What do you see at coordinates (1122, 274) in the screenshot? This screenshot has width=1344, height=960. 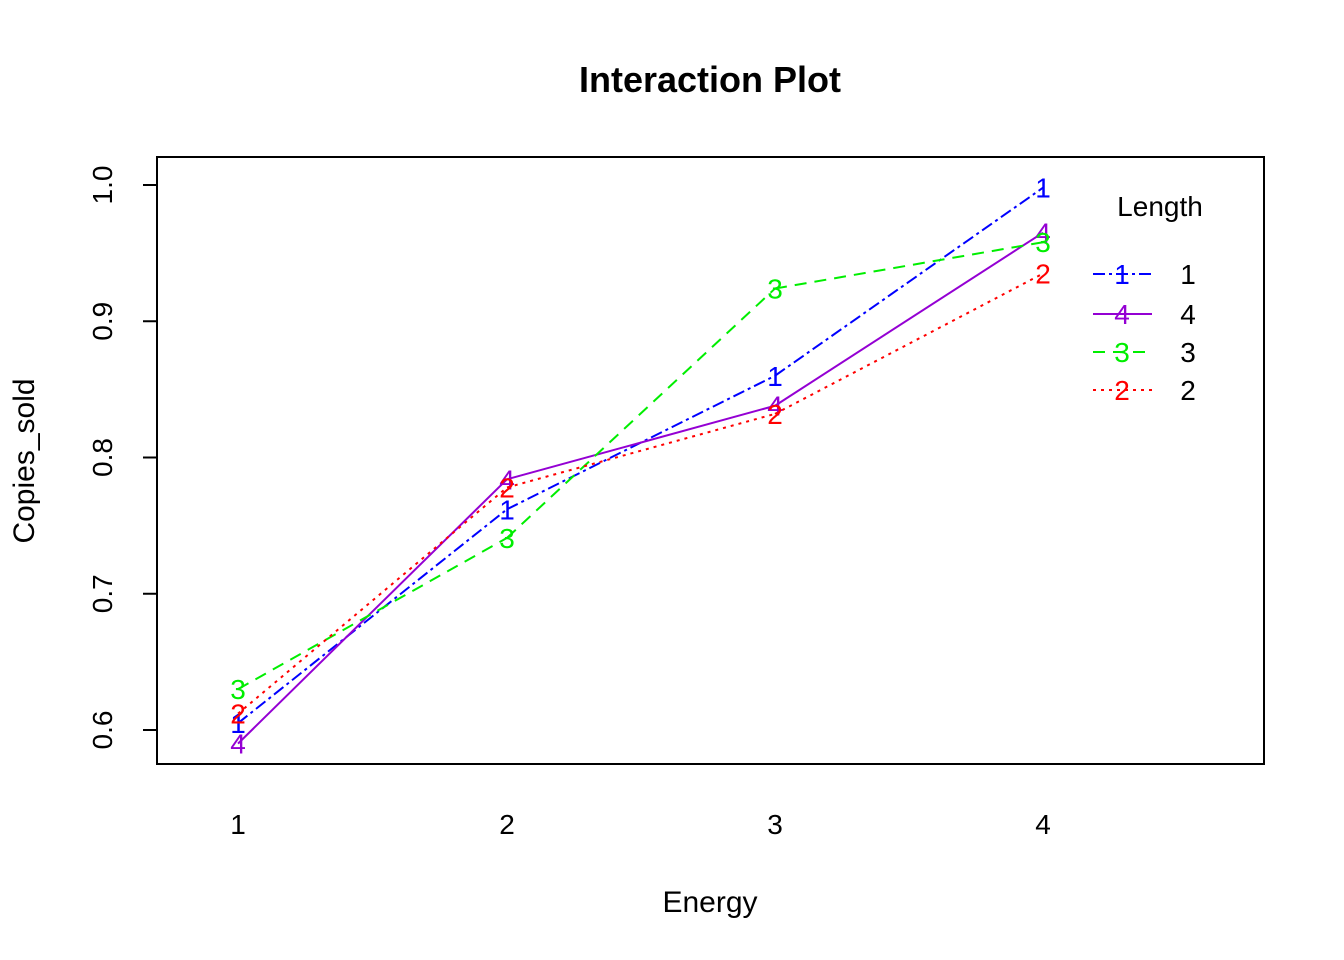 I see `legend-marker: 1` at bounding box center [1122, 274].